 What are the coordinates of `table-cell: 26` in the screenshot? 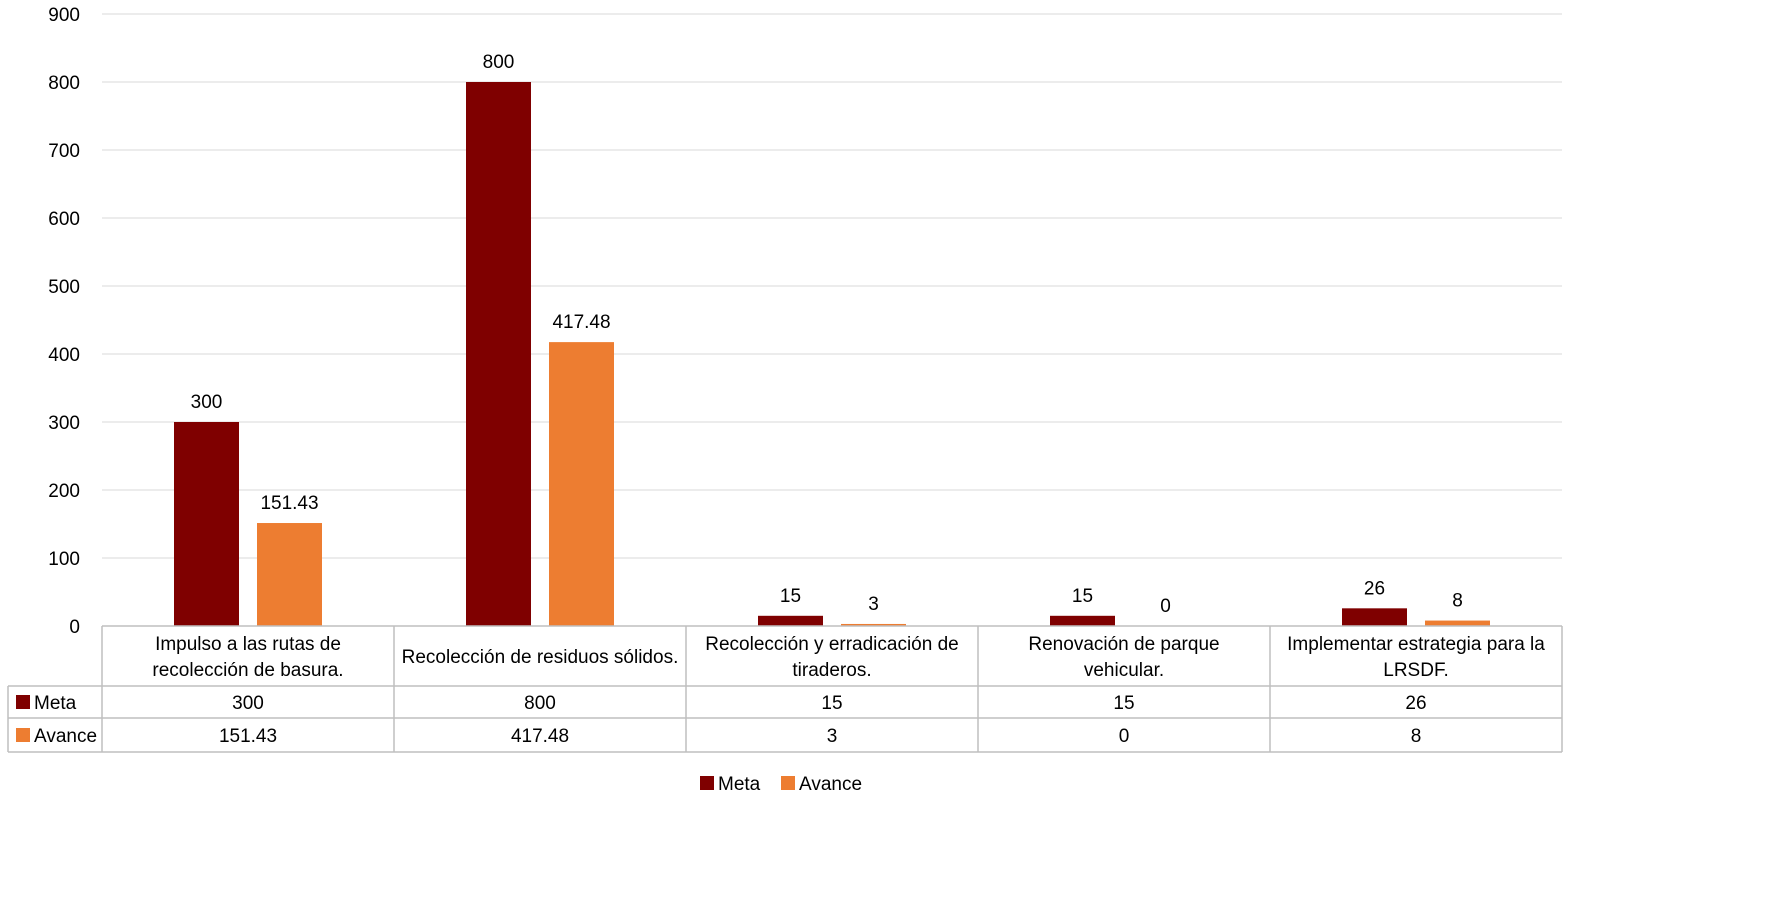 It's located at (1415, 703).